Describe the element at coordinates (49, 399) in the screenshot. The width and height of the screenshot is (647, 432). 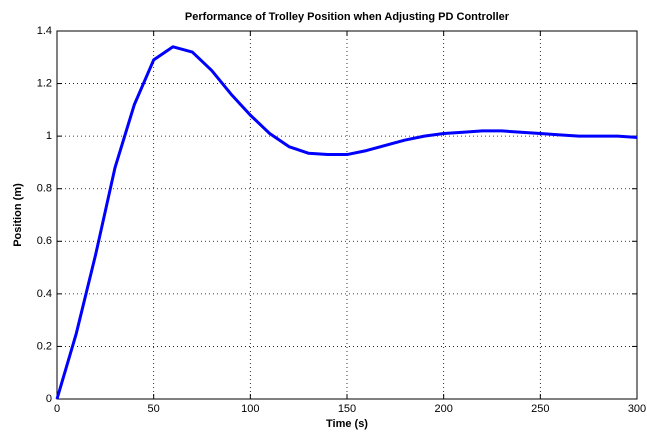
I see `y-tick-label: 0` at that location.